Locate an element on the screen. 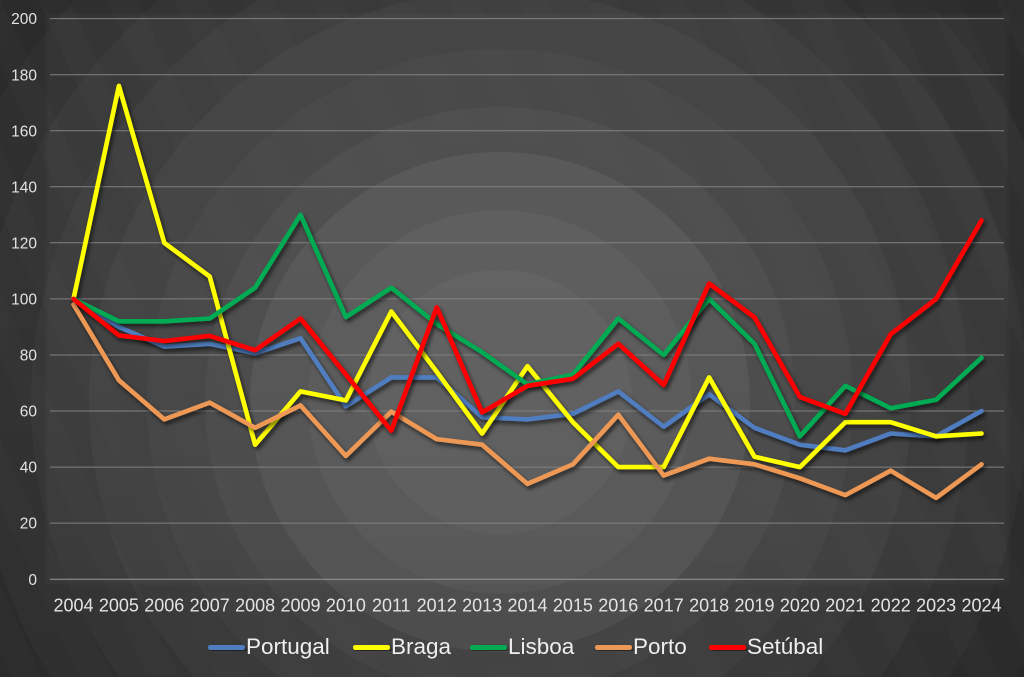 Image resolution: width=1024 pixels, height=677 pixels. svg-text: 2018 is located at coordinates (709, 606).